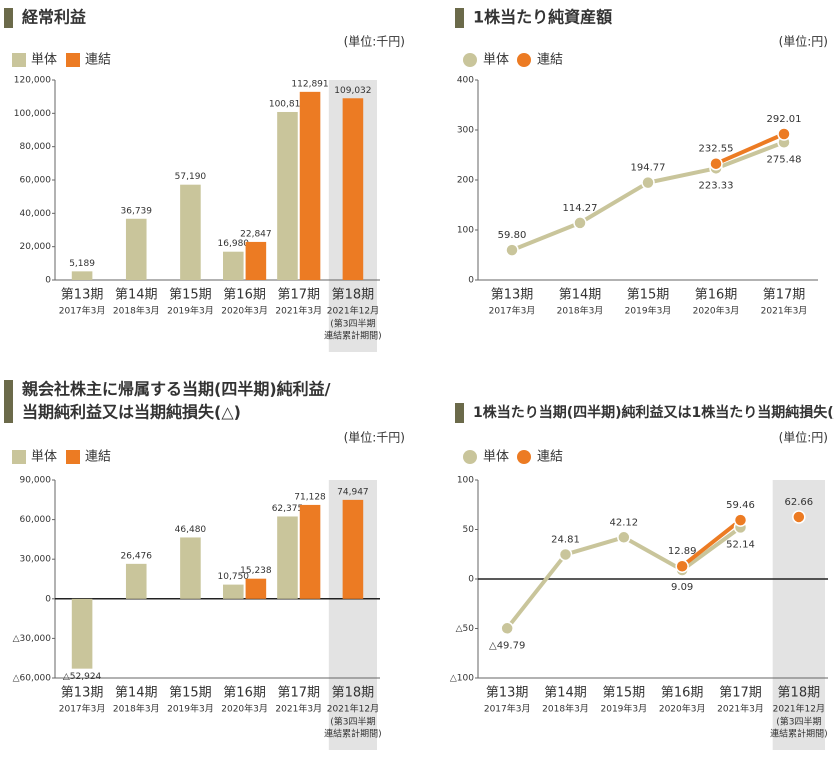  Describe the element at coordinates (716, 185) in the screenshot. I see `value-label: 223.33` at that location.